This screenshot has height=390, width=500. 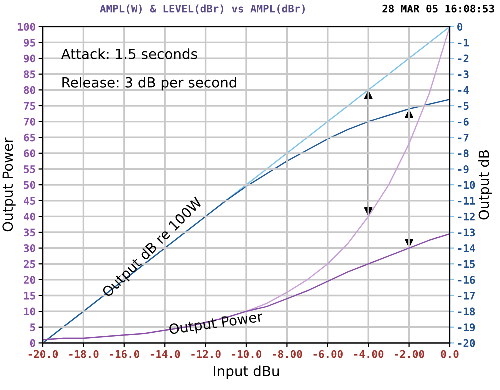 What do you see at coordinates (467, 185) in the screenshot?
I see `y2-tick-label: -10` at bounding box center [467, 185].